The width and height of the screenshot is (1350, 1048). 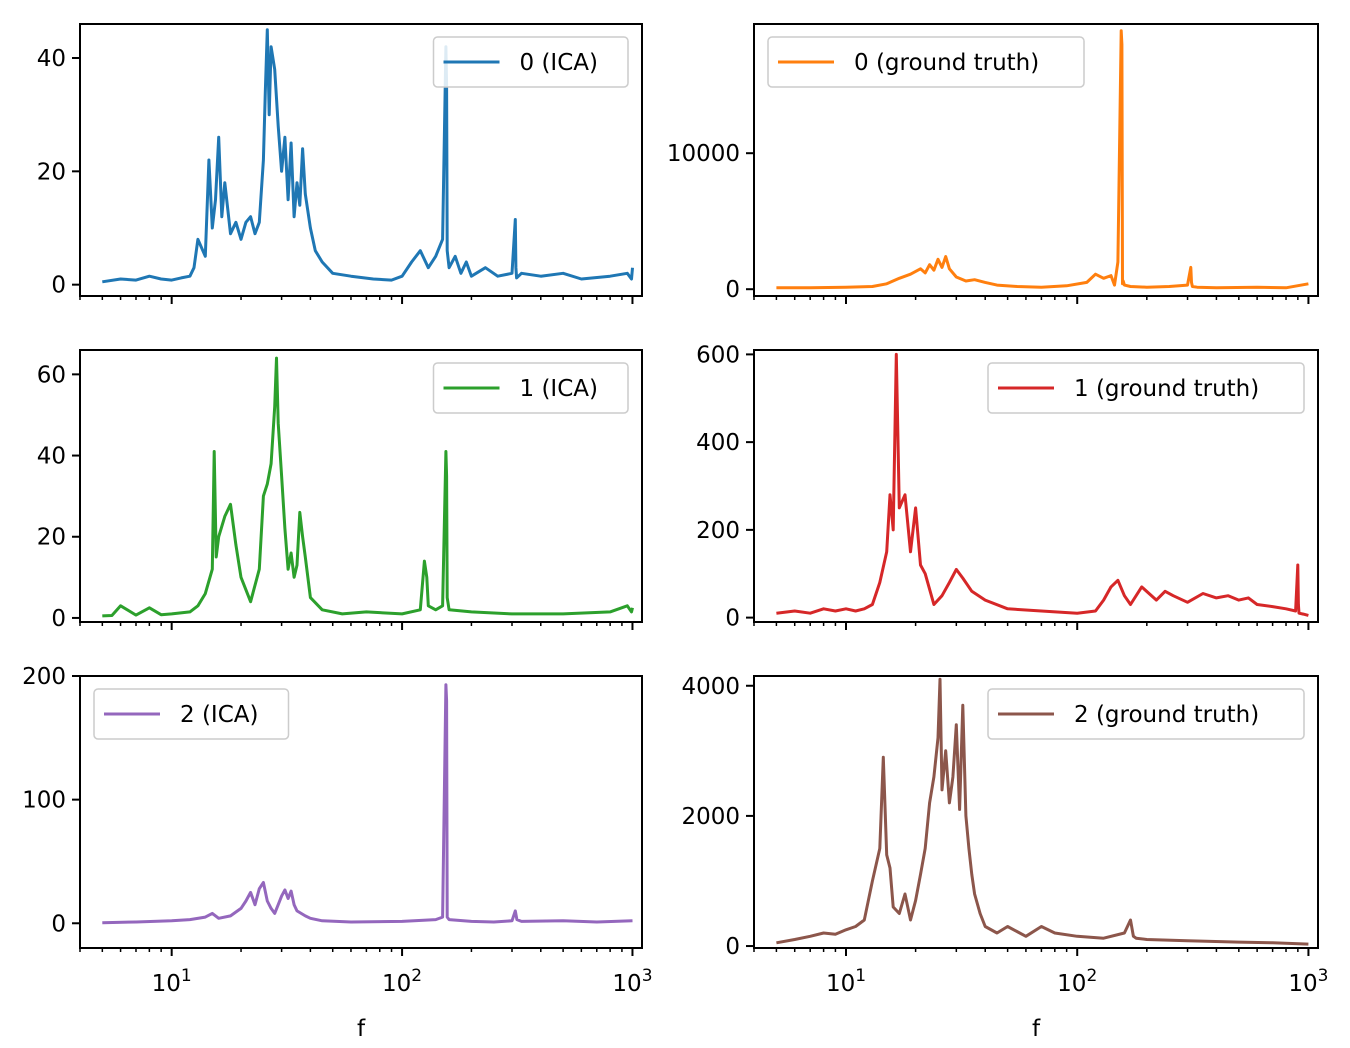 I want to click on subplot-1: 0 10000 0 (ground truth), so click(x=993, y=163).